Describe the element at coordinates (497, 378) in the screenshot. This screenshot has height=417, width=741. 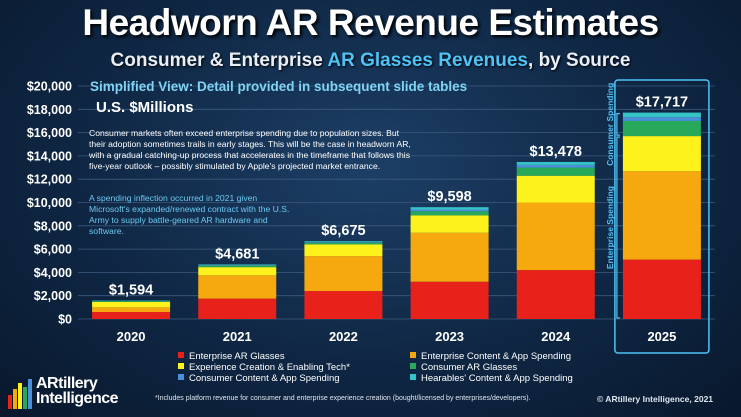
I see `legend-label: Hearables' Content & App Spending` at that location.